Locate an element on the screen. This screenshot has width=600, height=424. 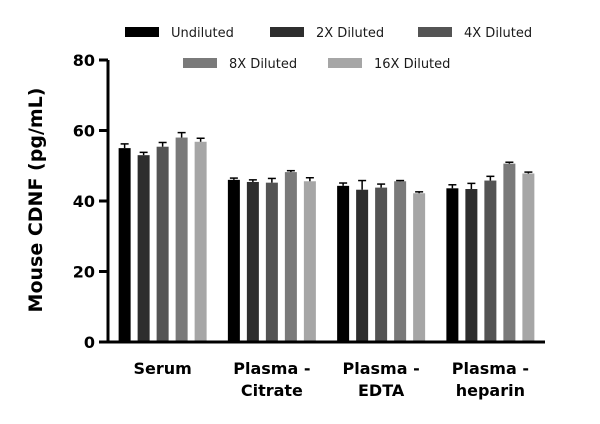
x-tick-label-line: Serum is located at coordinates (162, 368).